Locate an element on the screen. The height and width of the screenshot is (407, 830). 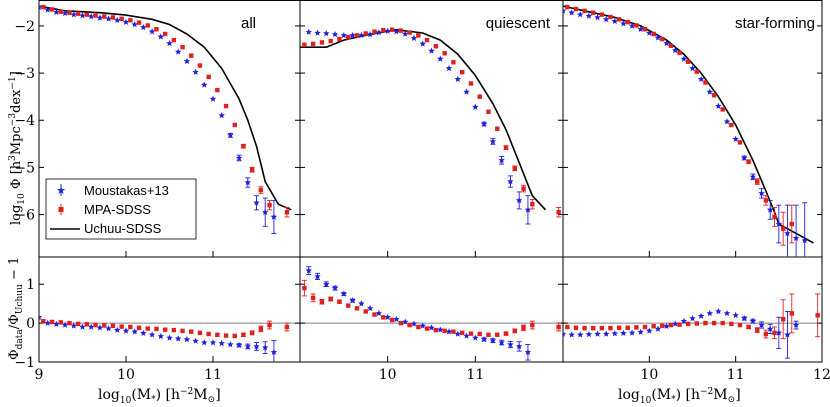
xtick-label-star-forming-0: 10 is located at coordinates (649, 375).